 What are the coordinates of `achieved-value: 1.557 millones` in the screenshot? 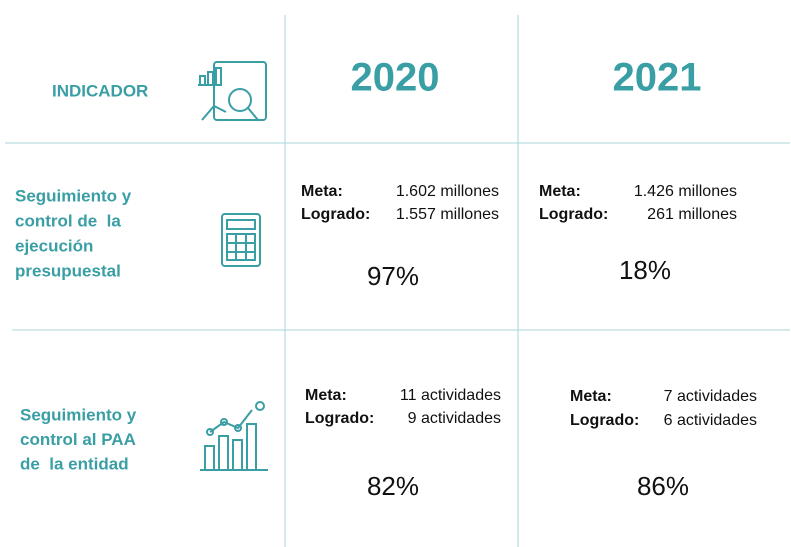 It's located at (447, 214).